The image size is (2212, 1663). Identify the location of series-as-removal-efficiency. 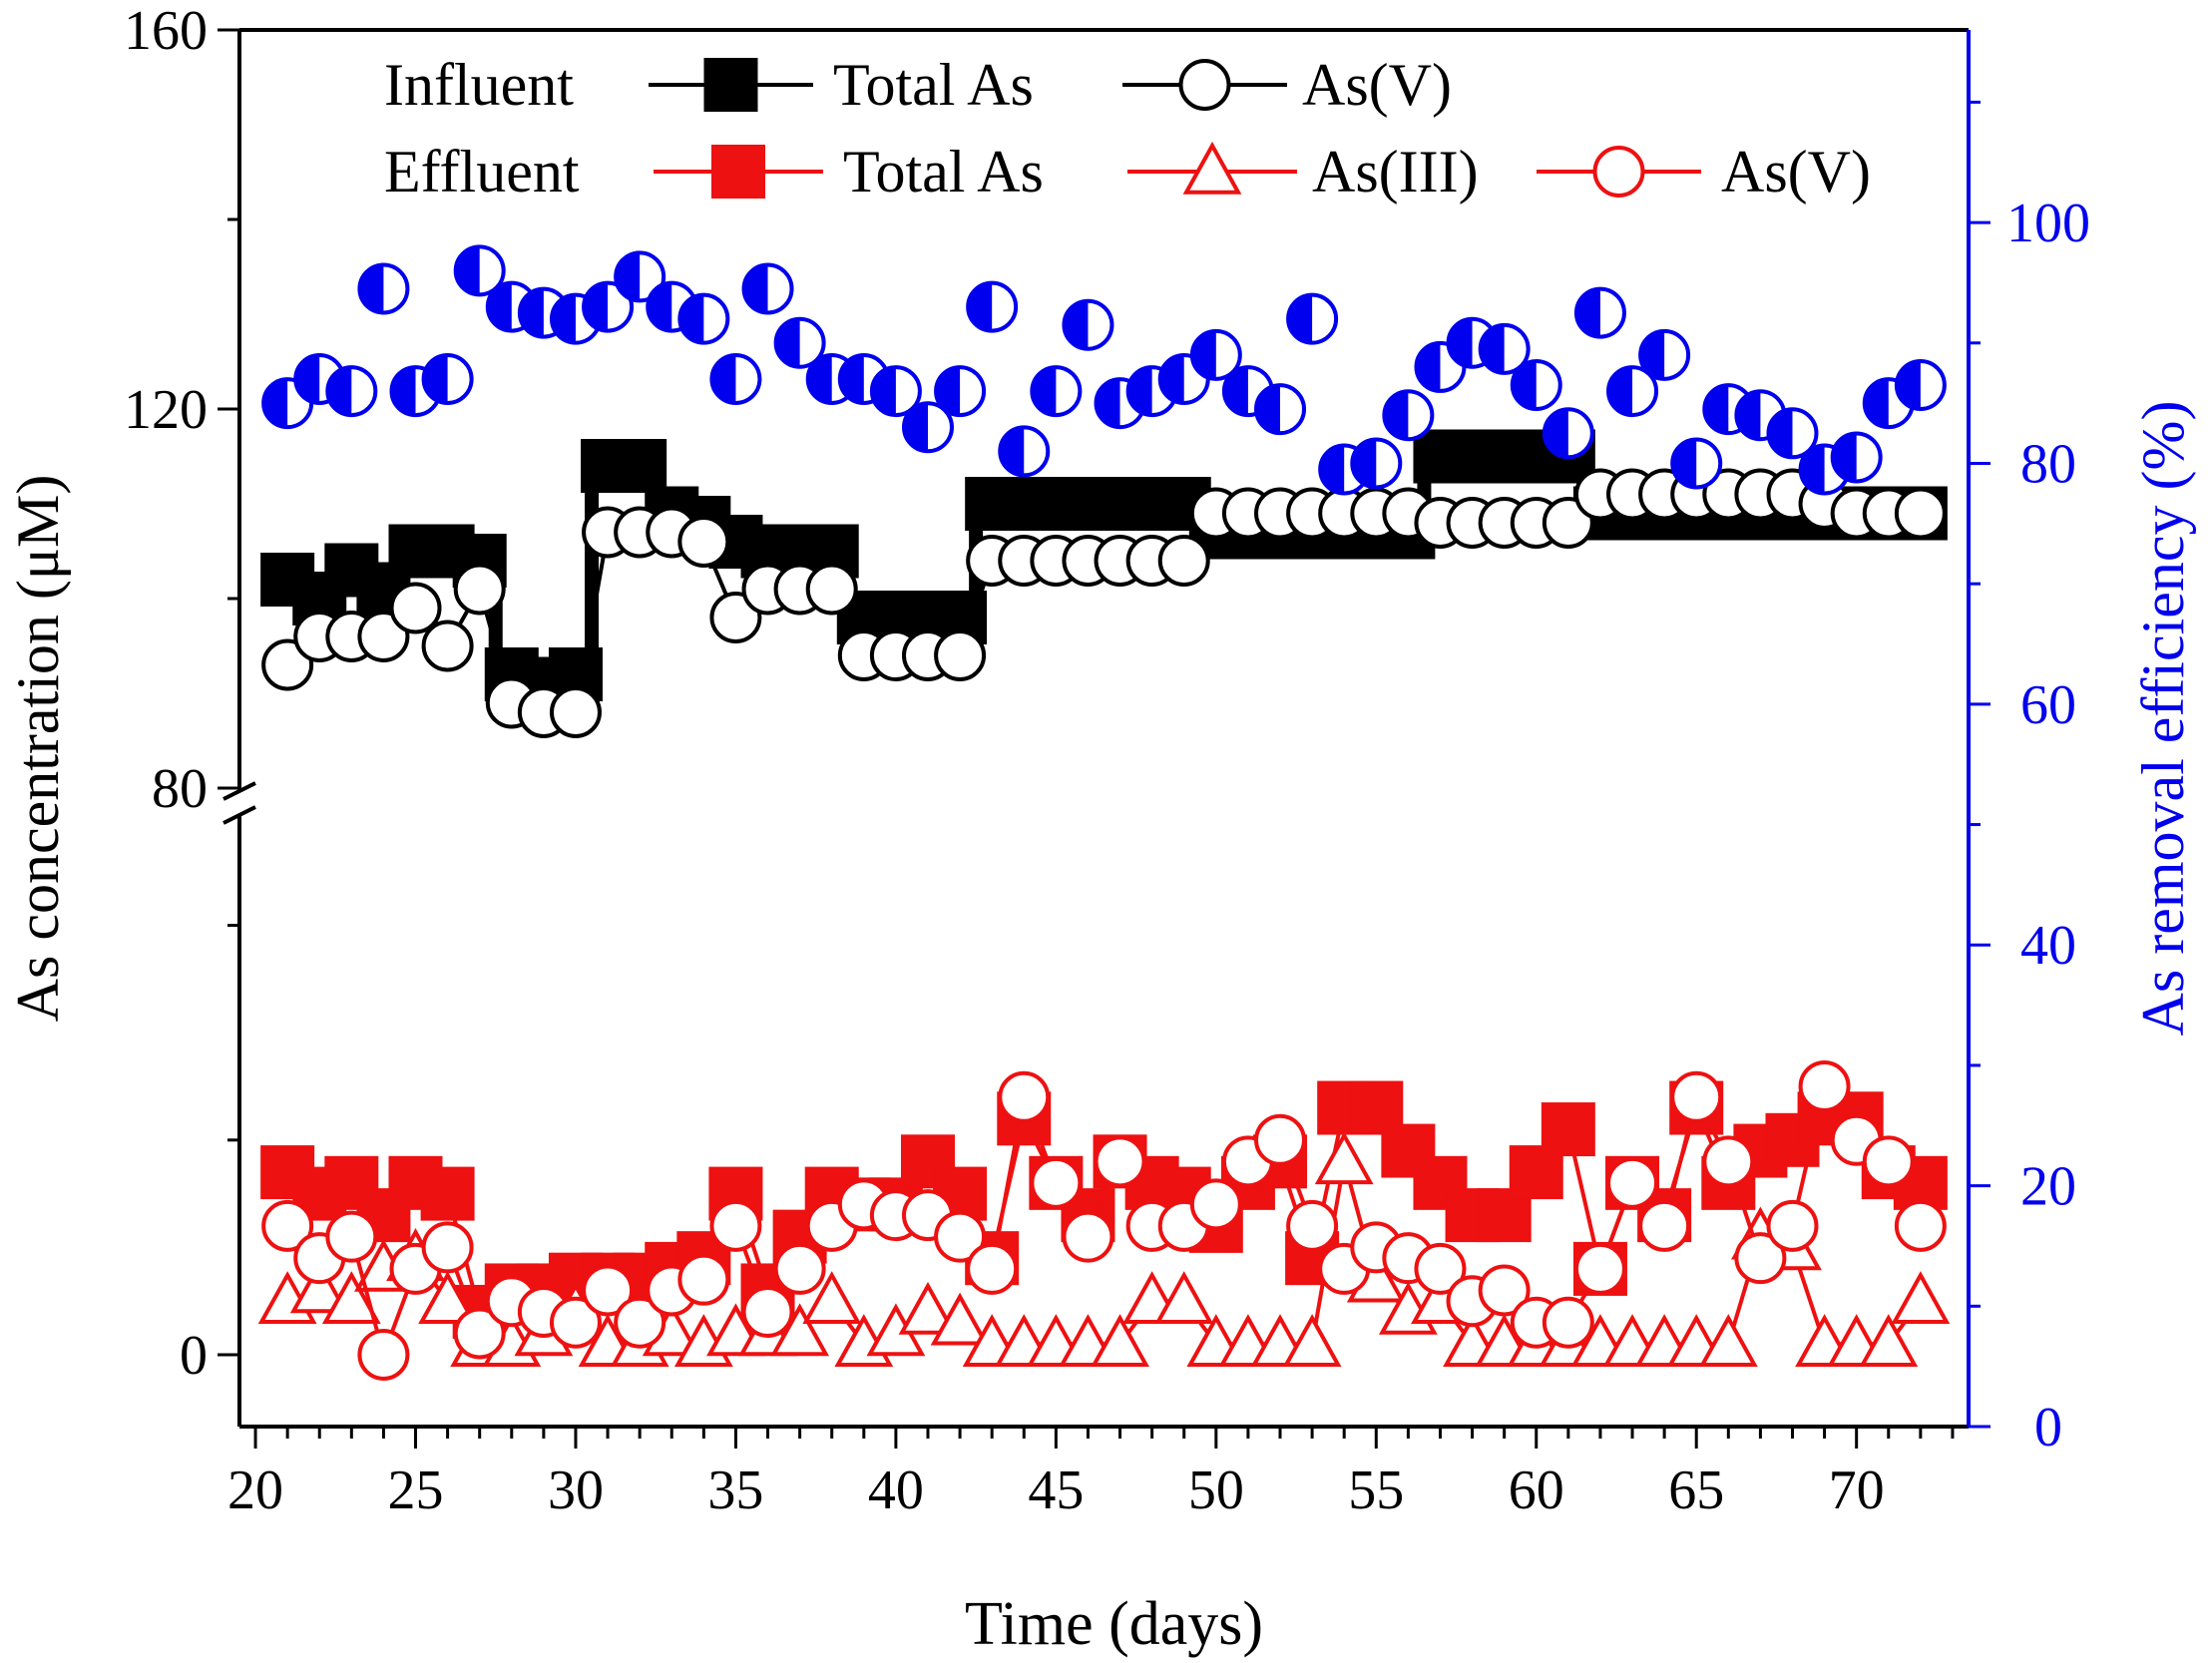
(1104, 370).